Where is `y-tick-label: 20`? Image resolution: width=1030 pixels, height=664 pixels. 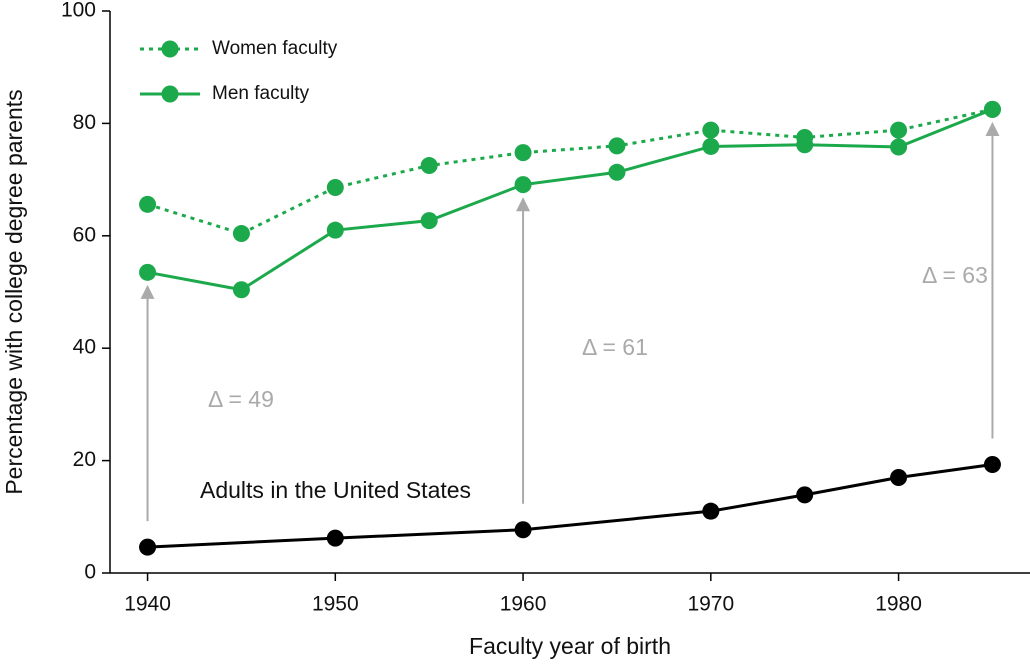 y-tick-label: 20 is located at coordinates (84, 459).